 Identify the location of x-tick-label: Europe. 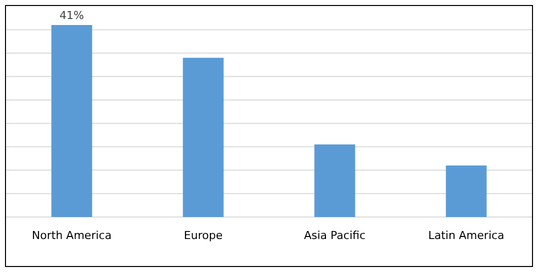
(203, 235).